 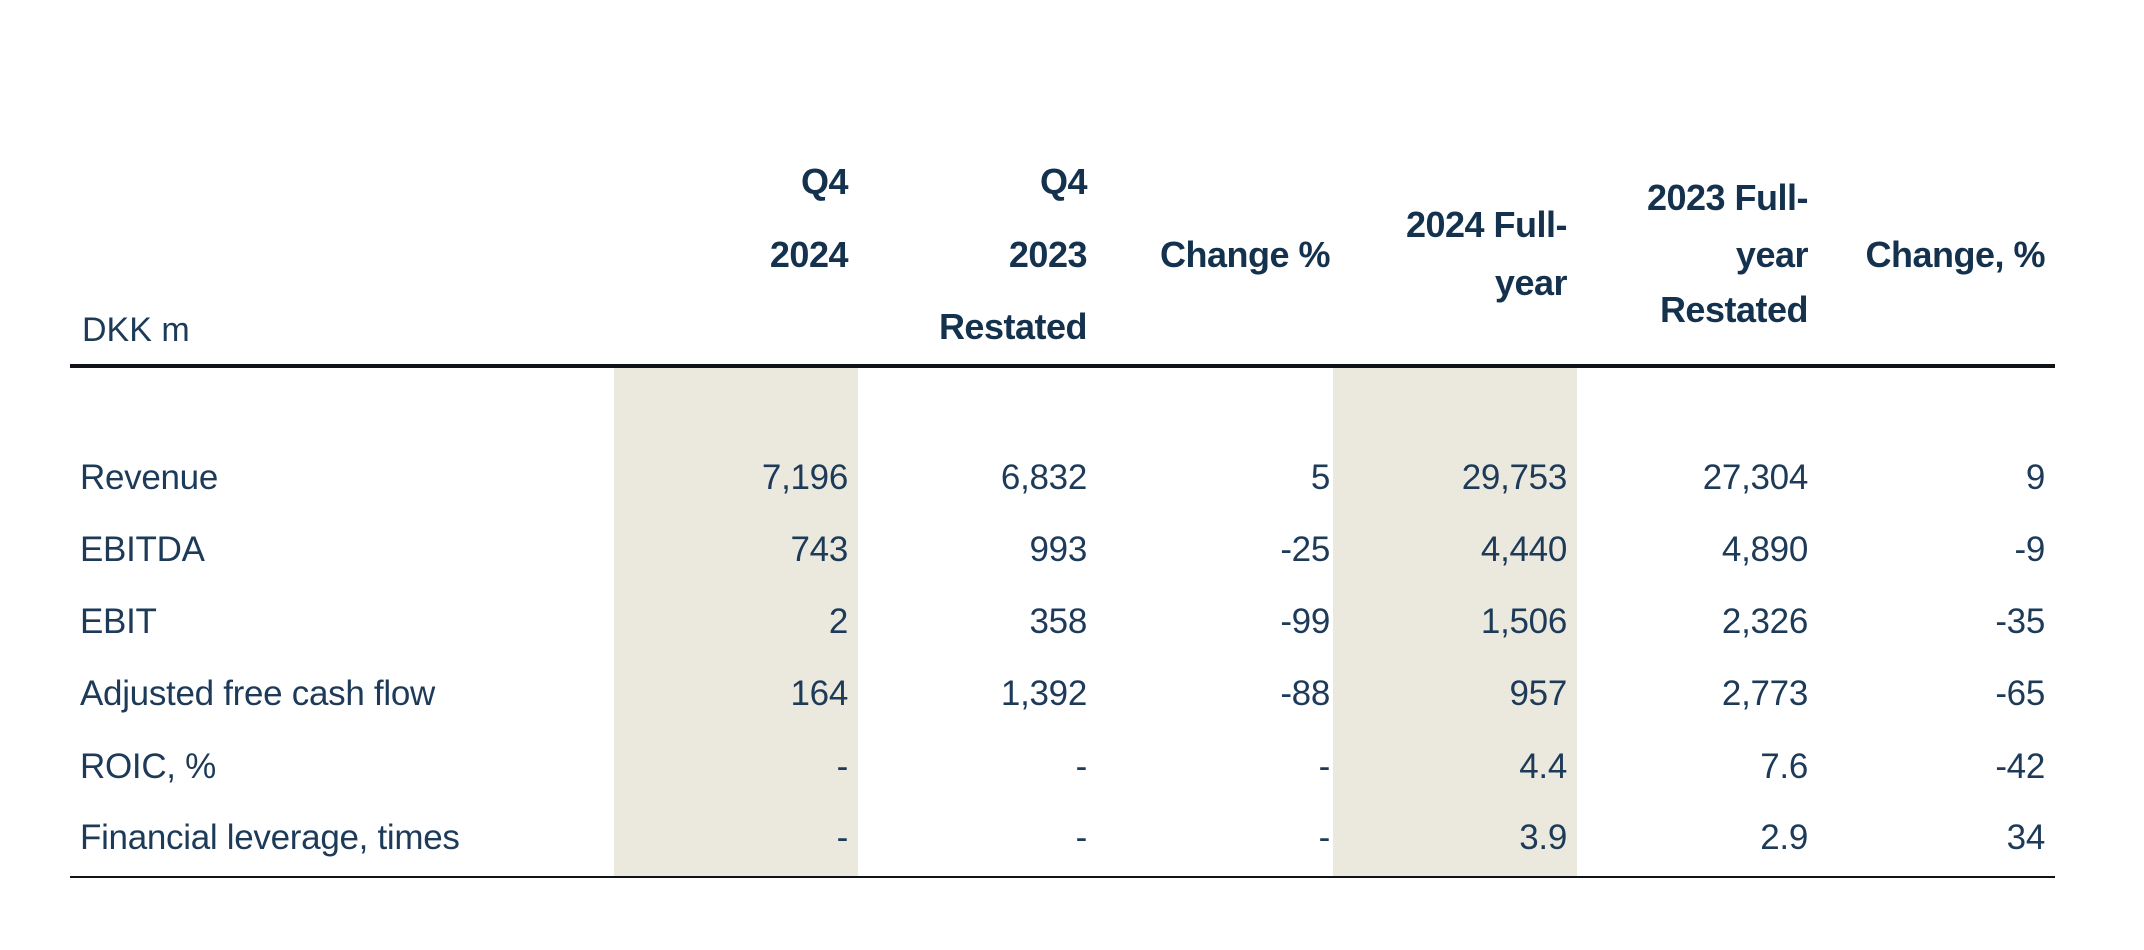 What do you see at coordinates (1043, 693) in the screenshot?
I see `cell-value: 1,392` at bounding box center [1043, 693].